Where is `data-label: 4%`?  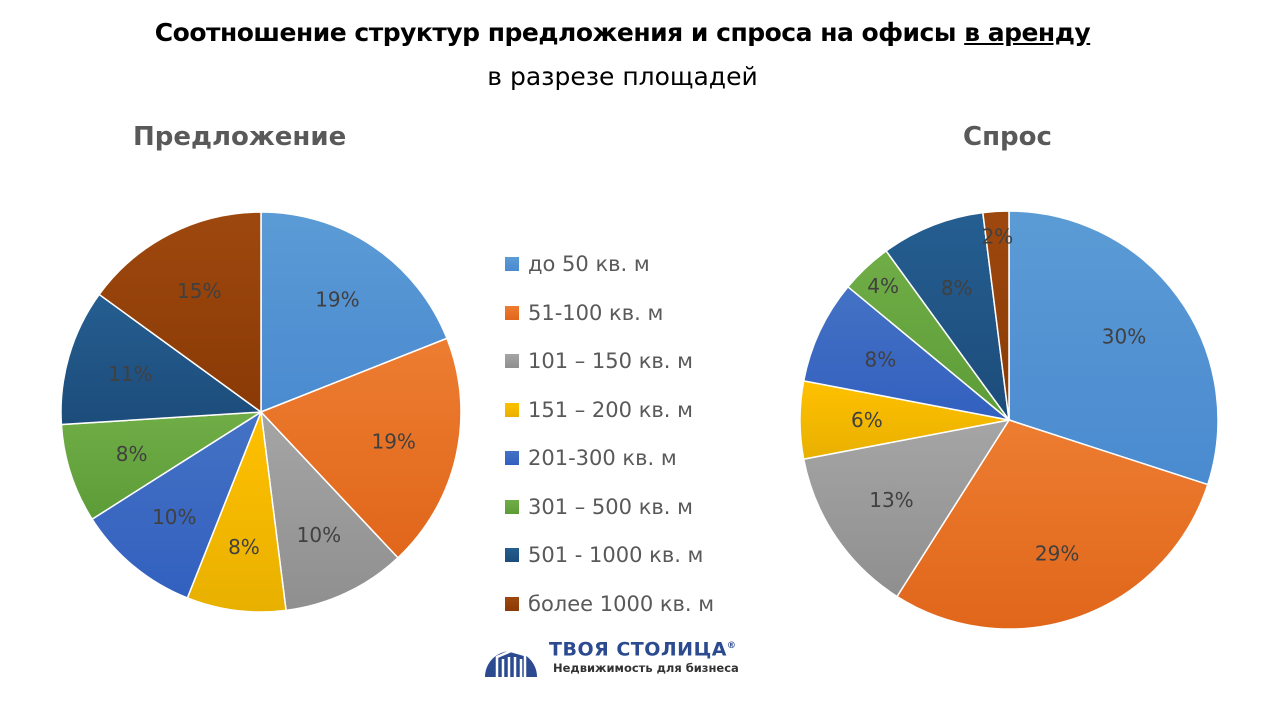
data-label: 4% is located at coordinates (883, 286).